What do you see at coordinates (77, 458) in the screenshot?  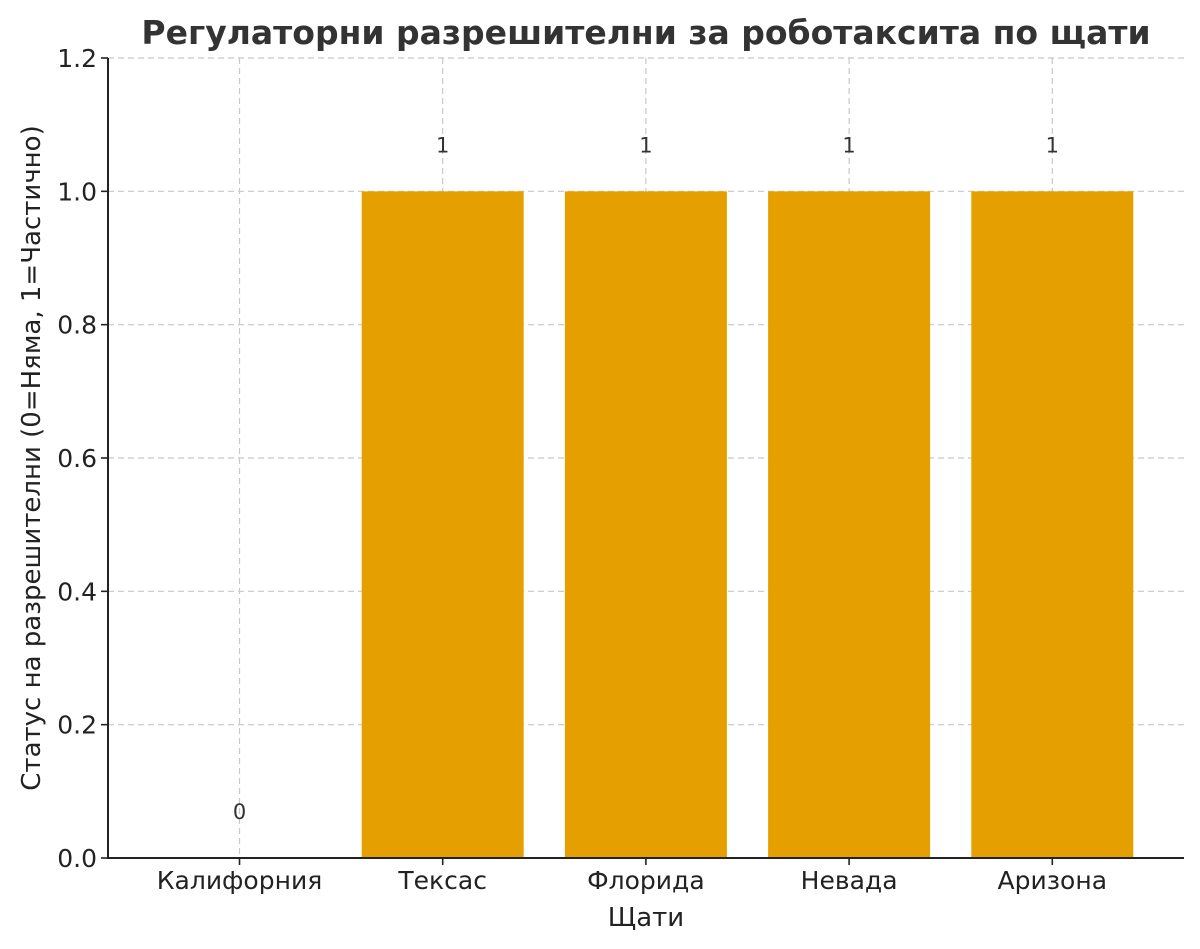 I see `y-tick-label: 0.6` at bounding box center [77, 458].